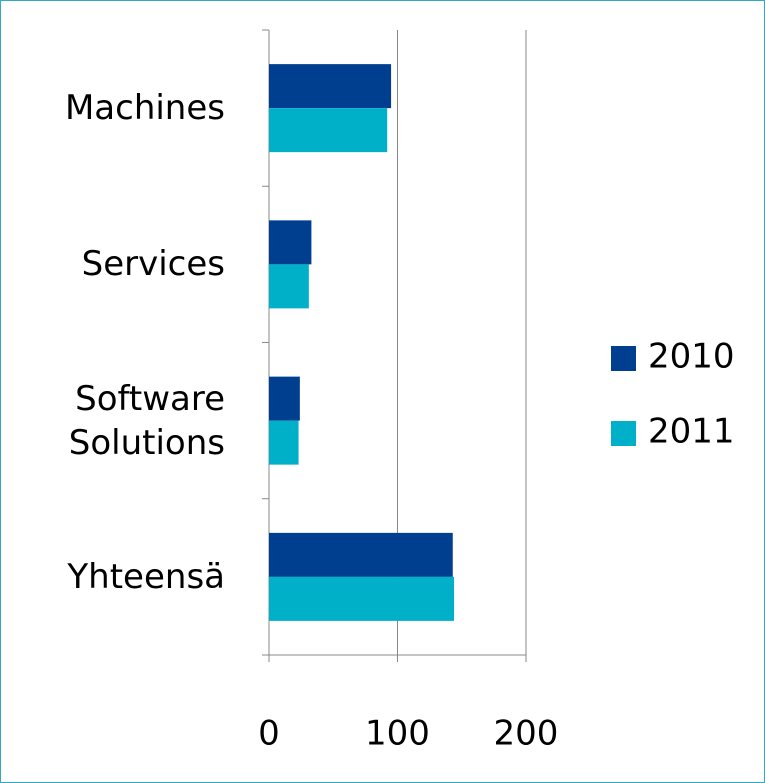 The width and height of the screenshot is (765, 783). What do you see at coordinates (397, 734) in the screenshot?
I see `x-tick-label: 100` at bounding box center [397, 734].